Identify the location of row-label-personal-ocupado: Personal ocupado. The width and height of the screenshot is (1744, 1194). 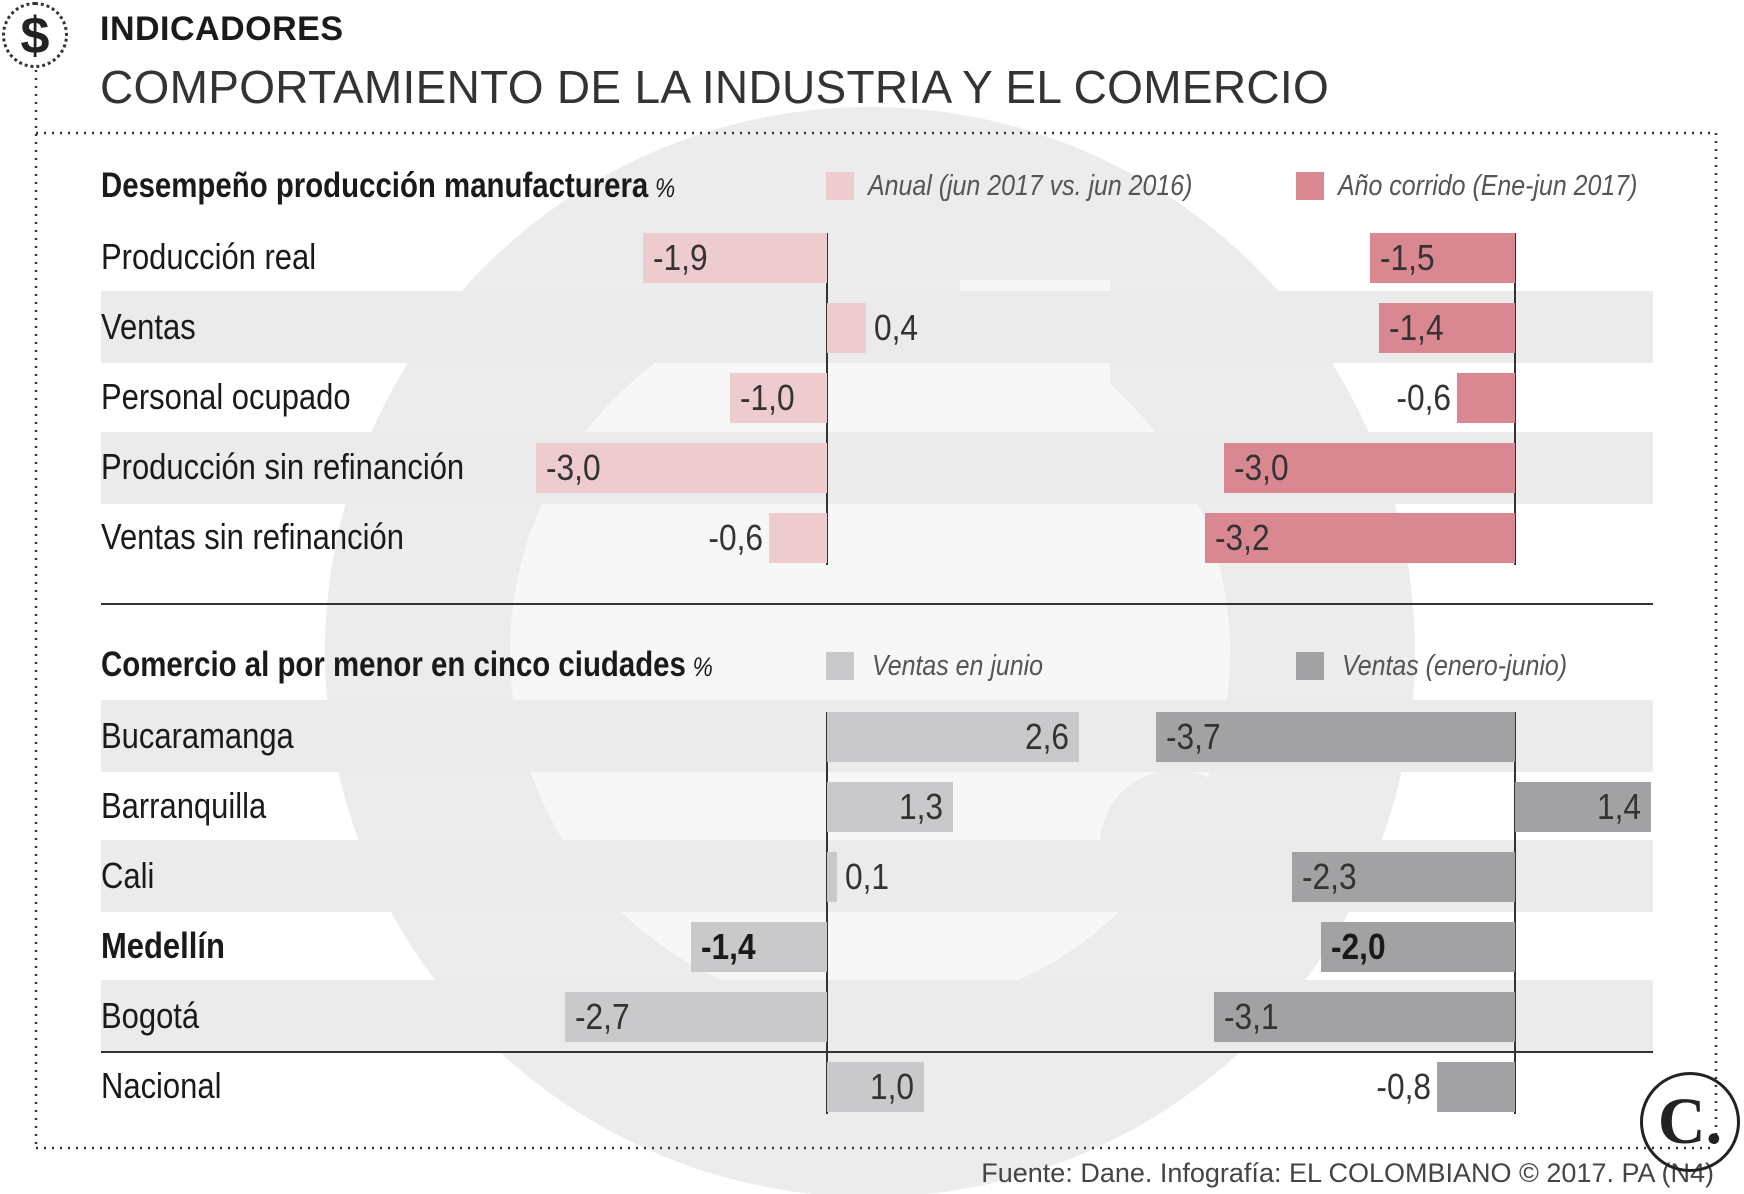
(226, 396).